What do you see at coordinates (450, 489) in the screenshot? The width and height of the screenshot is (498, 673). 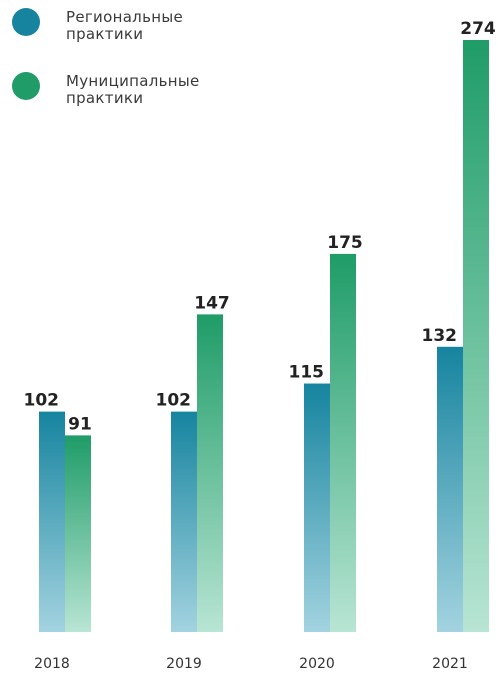 I see `bar-regional-2021` at bounding box center [450, 489].